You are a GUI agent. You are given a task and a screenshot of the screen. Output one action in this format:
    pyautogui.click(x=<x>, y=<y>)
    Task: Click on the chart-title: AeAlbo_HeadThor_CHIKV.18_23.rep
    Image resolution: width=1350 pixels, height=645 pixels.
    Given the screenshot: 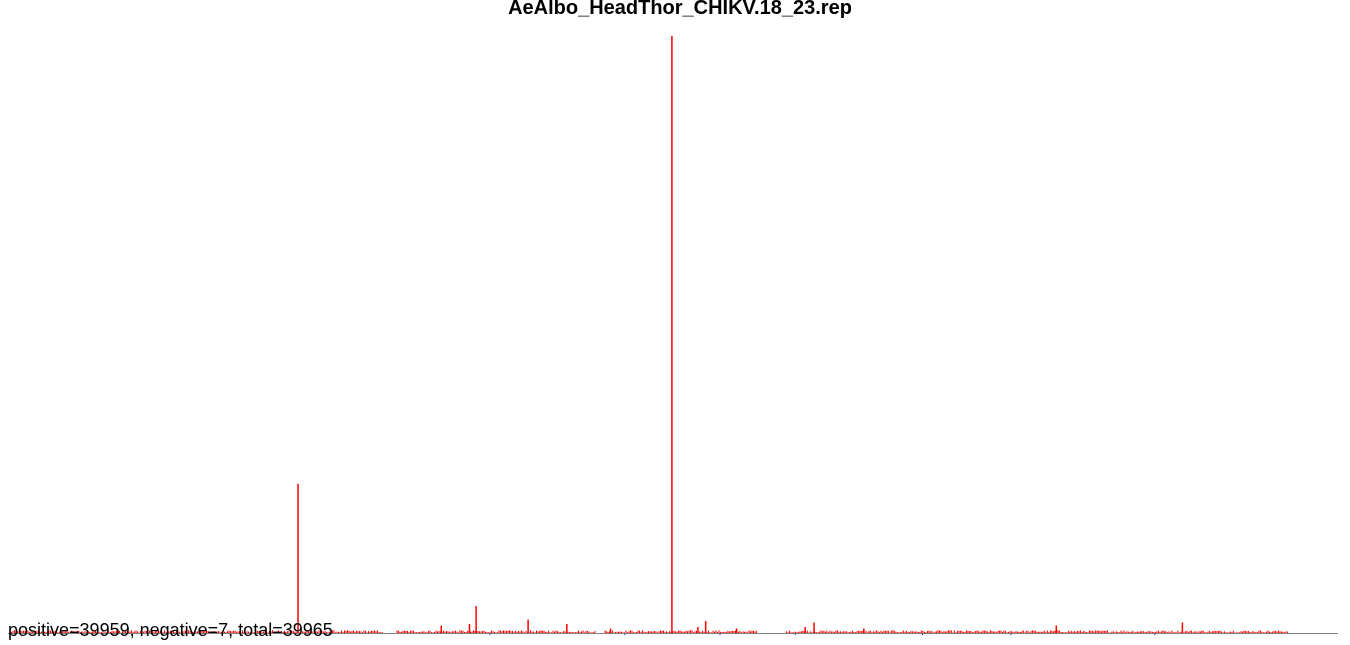 What is the action you would take?
    pyautogui.click(x=680, y=9)
    